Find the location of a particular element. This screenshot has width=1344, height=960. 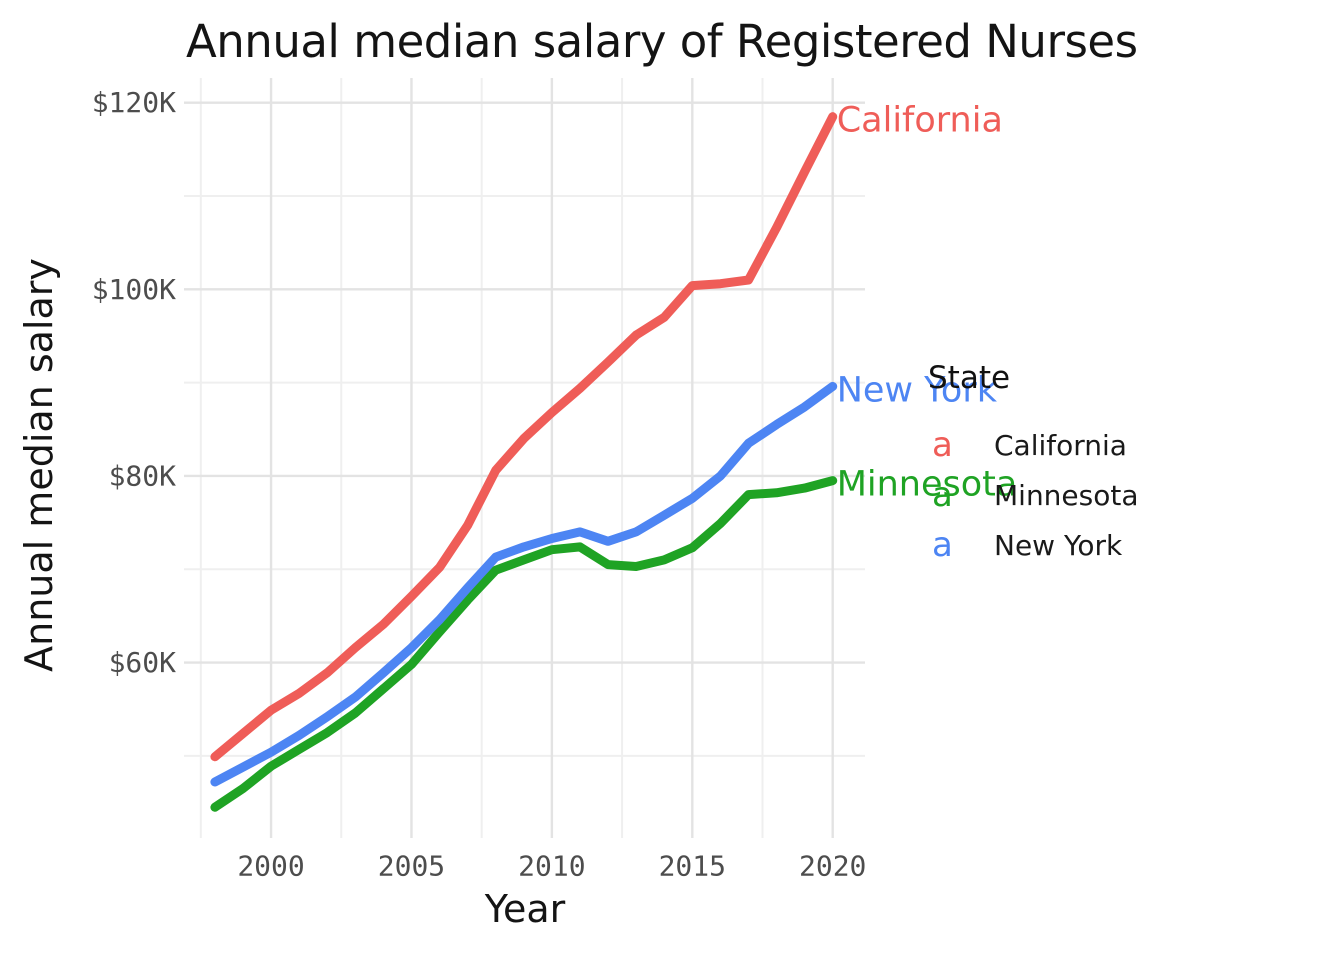

legend-title: State is located at coordinates (969, 378).